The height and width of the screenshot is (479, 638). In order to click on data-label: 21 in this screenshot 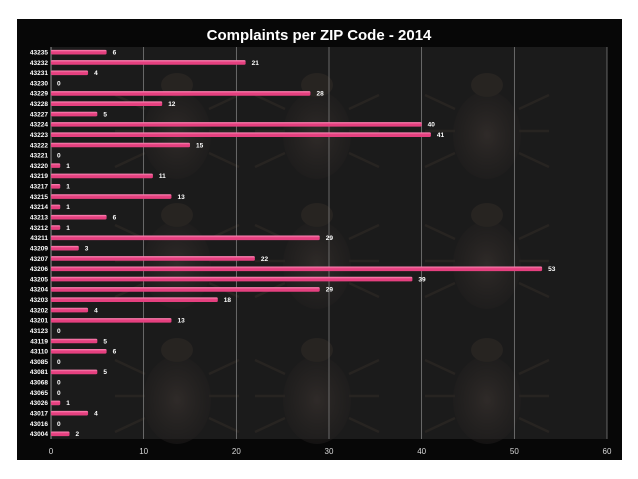, I will do `click(256, 63)`.